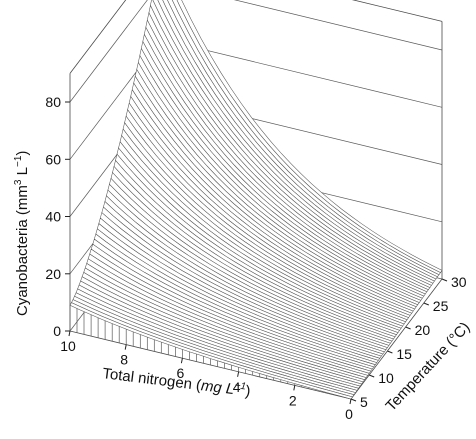 The height and width of the screenshot is (439, 476). Describe the element at coordinates (349, 414) in the screenshot. I see `x-tick-label: 0` at that location.